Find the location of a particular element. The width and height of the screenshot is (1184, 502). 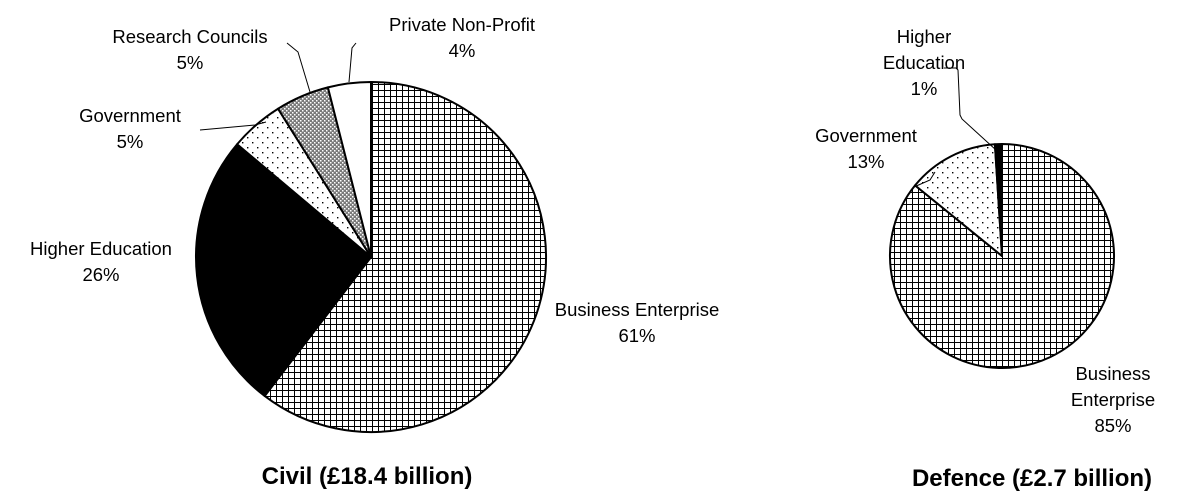

leader-line-civil-government is located at coordinates (233, 126).